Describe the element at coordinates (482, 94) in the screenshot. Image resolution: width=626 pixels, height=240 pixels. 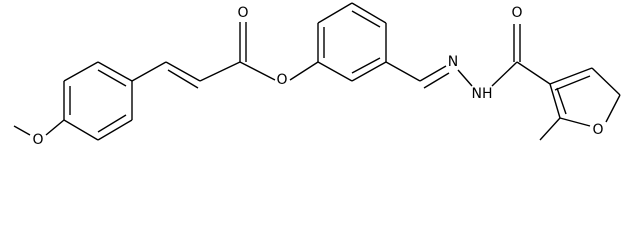
I see `atom-label: NH` at that location.